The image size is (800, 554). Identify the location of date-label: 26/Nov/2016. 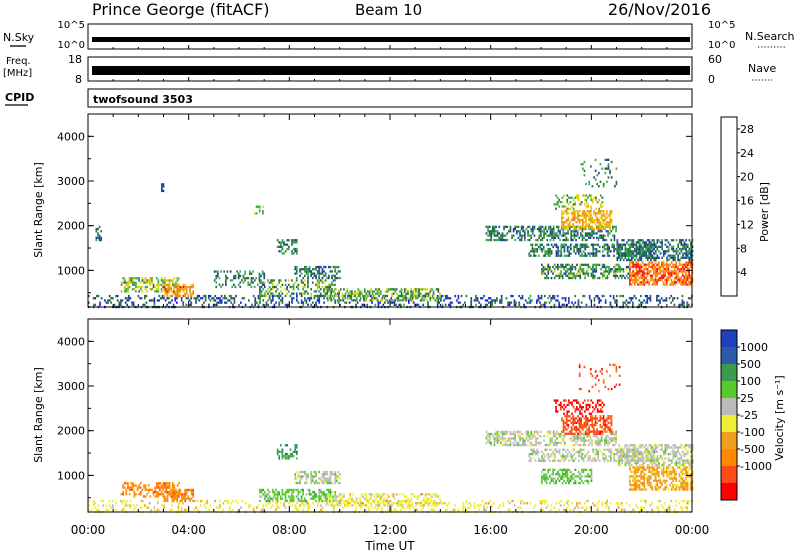
(659, 9).